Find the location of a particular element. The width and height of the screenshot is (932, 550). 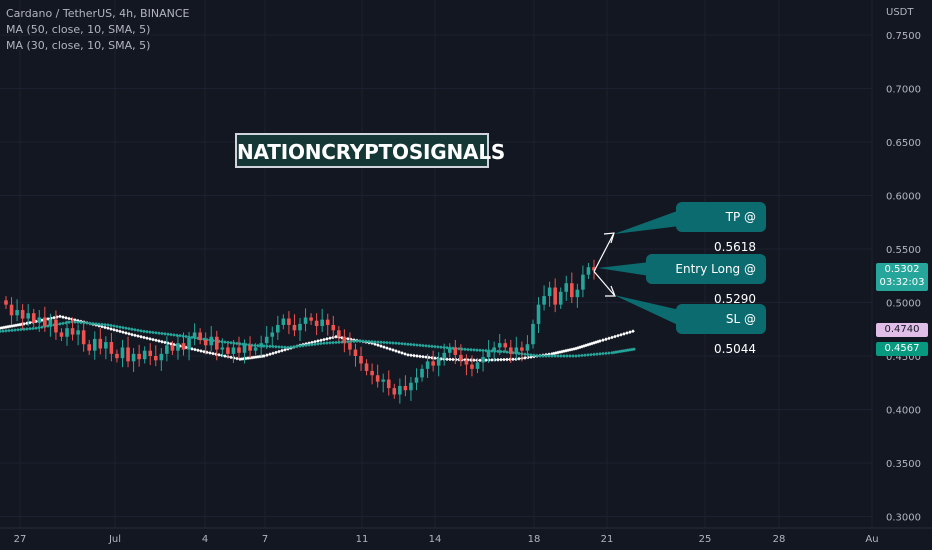

callout-sl-tail is located at coordinates (647, 310).